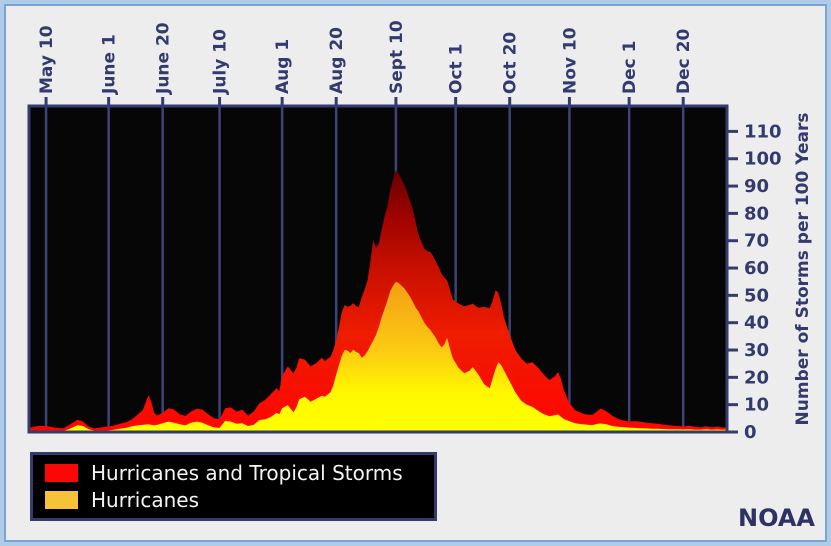  Describe the element at coordinates (511, 63) in the screenshot. I see `x-tick-label: Oct 20` at that location.